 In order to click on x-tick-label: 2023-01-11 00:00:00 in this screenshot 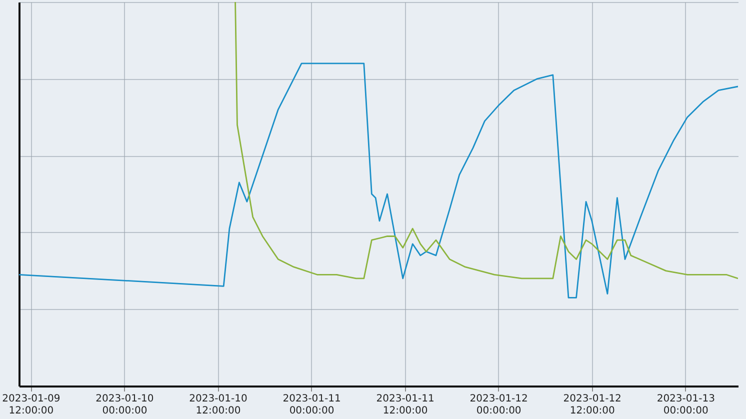, I will do `click(311, 405)`.